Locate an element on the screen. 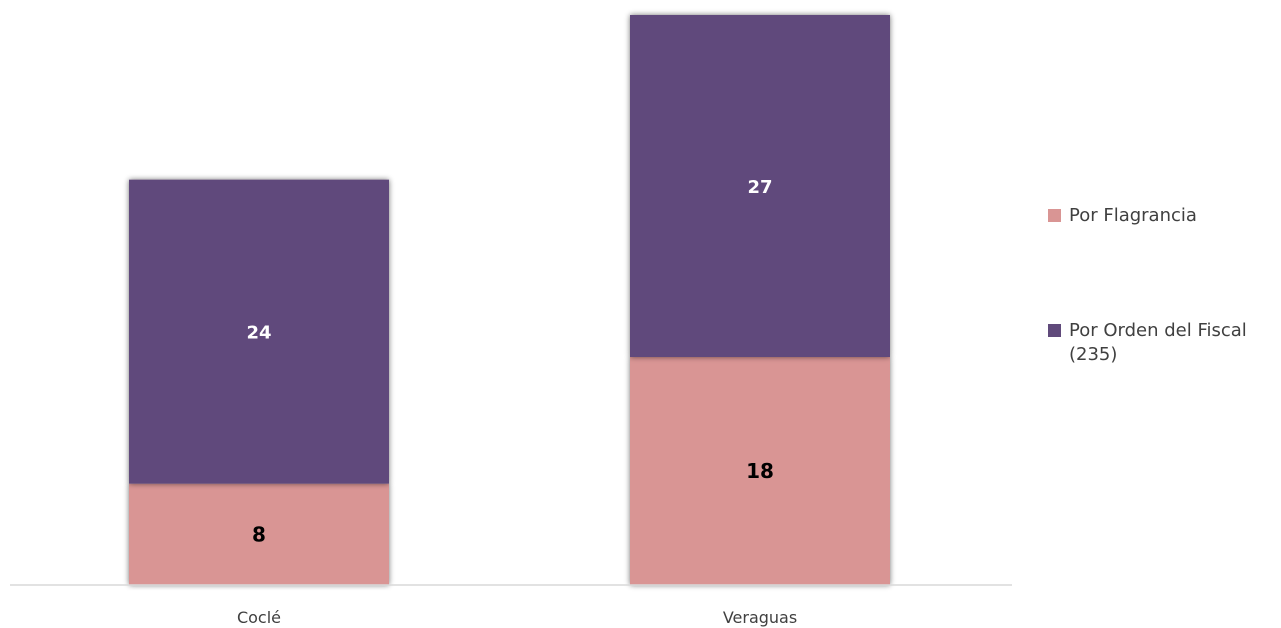 This screenshot has height=628, width=1281. x-tick-labels: Coclé Veraguas is located at coordinates (517, 617).